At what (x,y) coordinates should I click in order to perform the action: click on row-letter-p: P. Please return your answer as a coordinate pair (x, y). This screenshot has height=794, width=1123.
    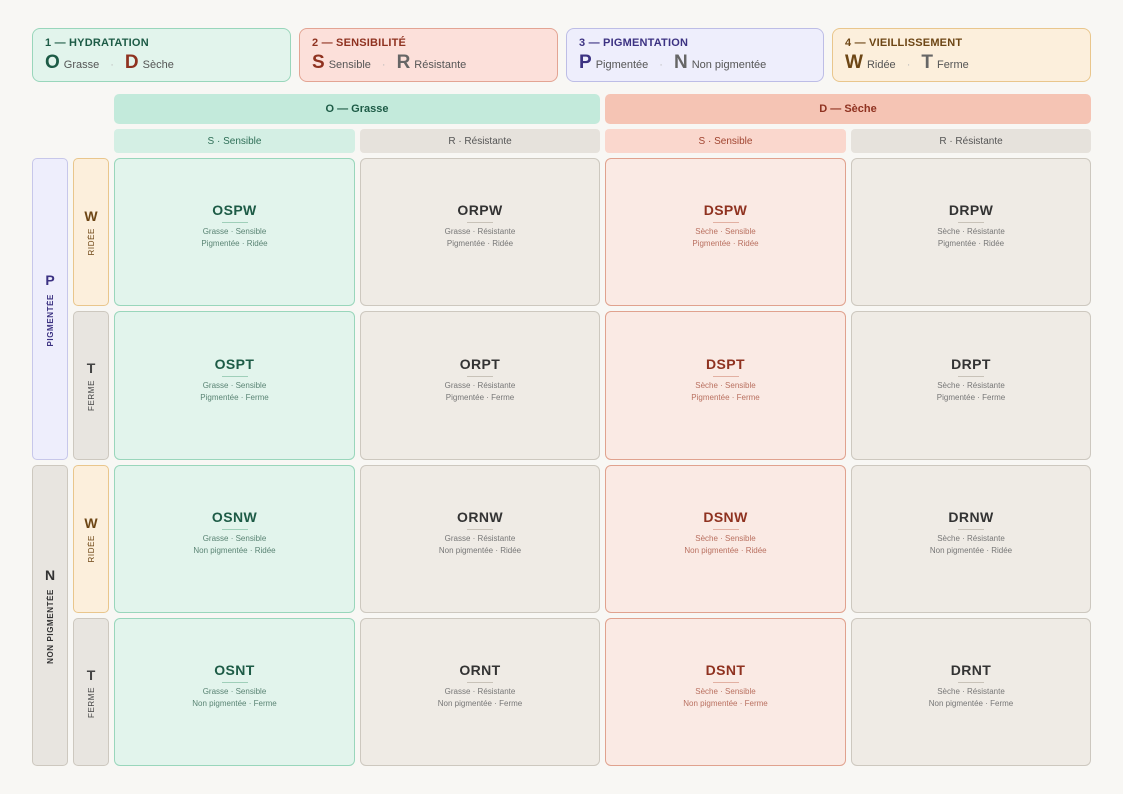
    Looking at the image, I should click on (50, 279).